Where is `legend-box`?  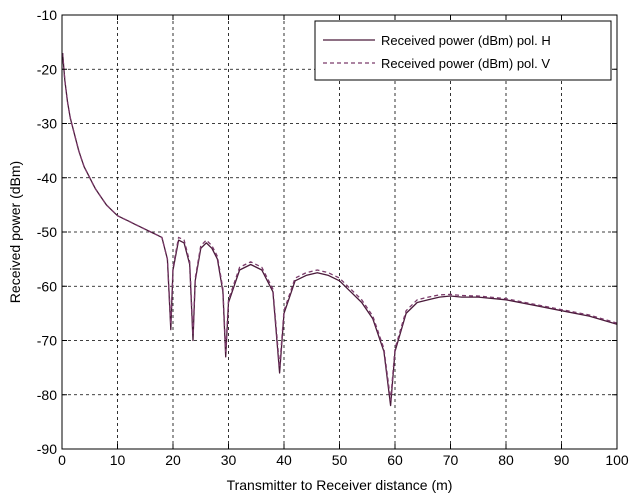
legend-box is located at coordinates (463, 50).